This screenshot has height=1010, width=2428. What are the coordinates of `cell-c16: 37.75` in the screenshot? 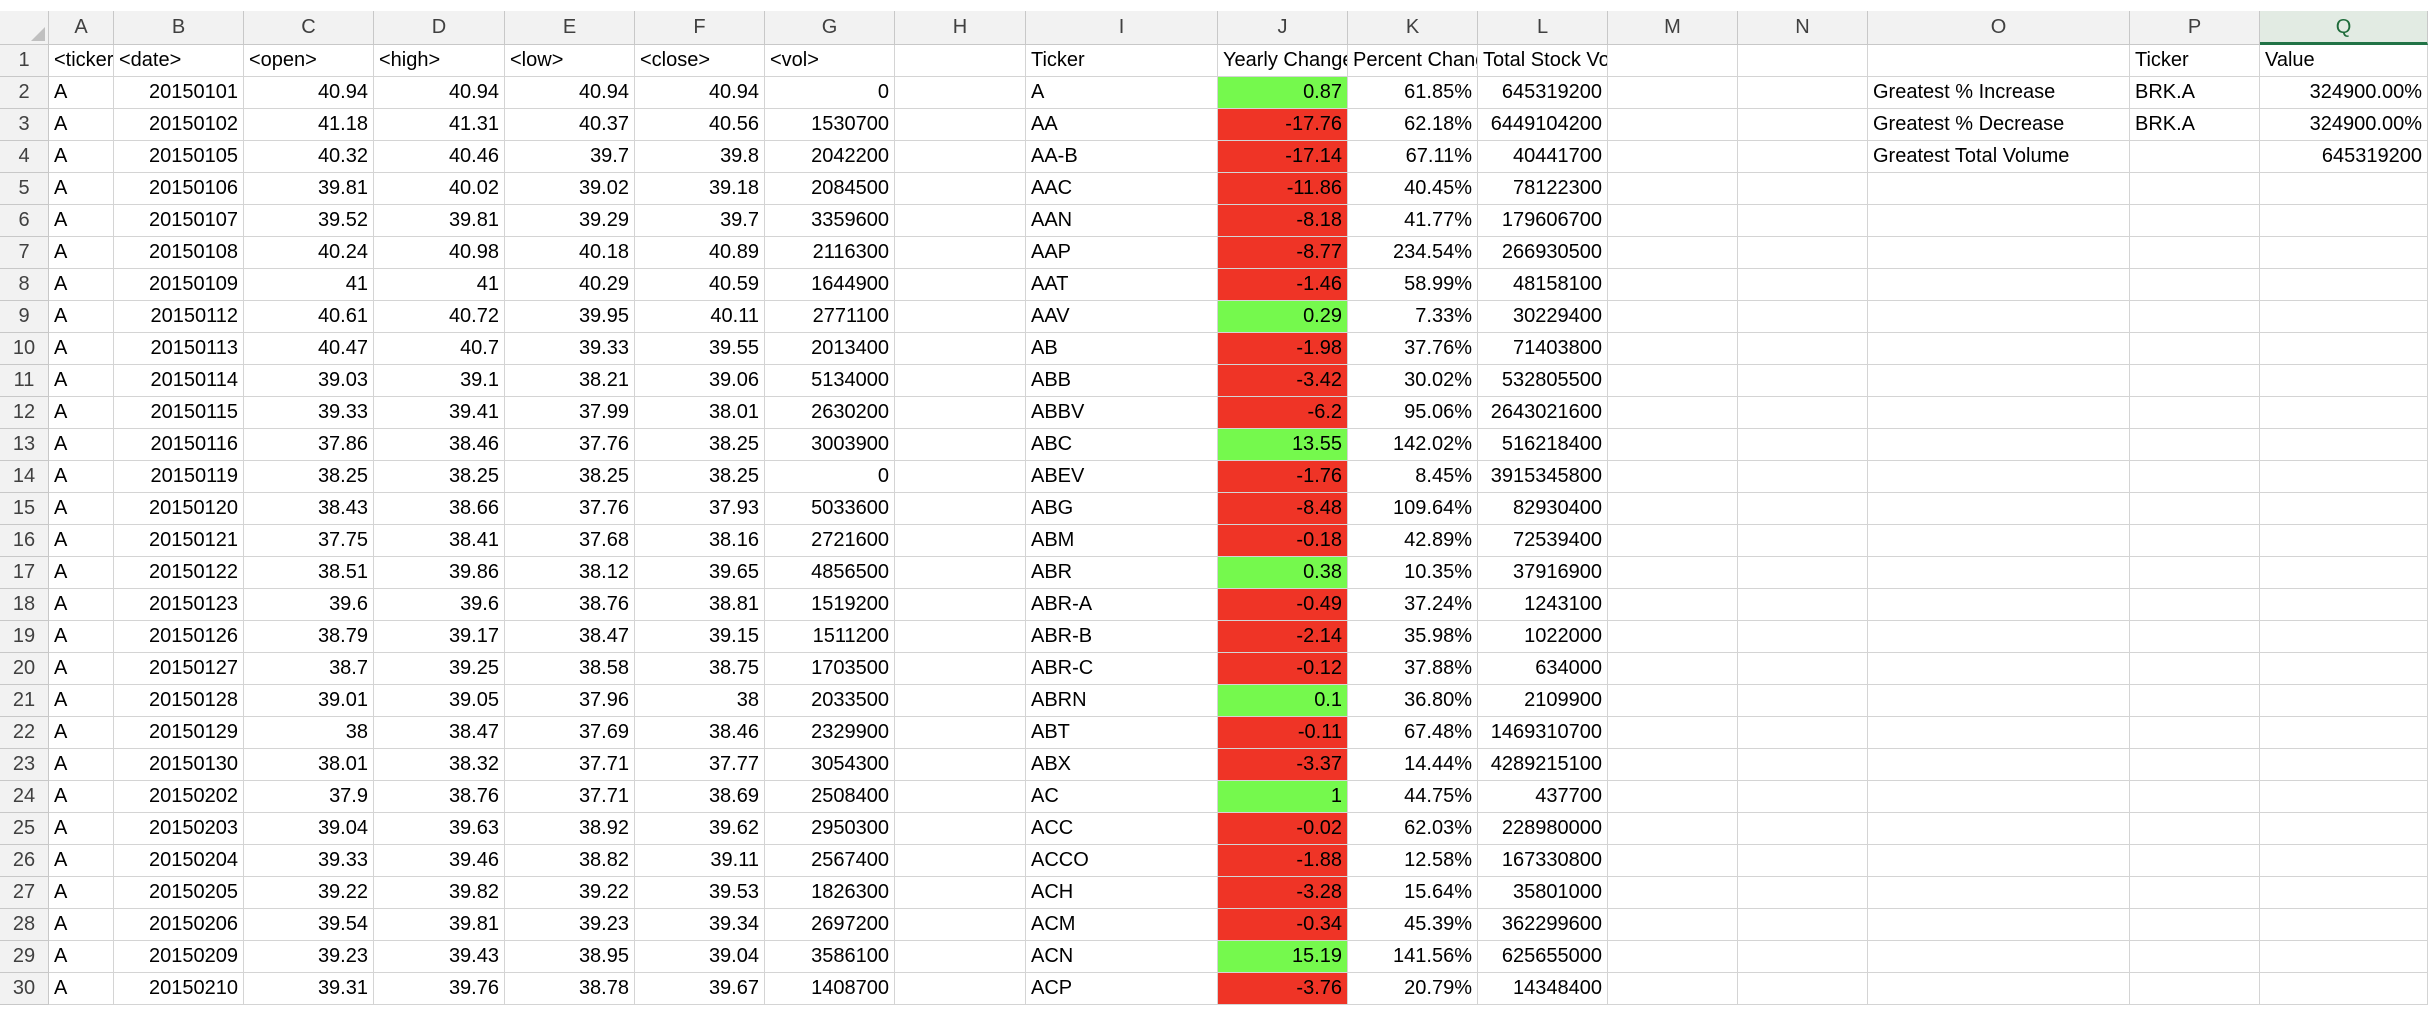 It's located at (309, 541).